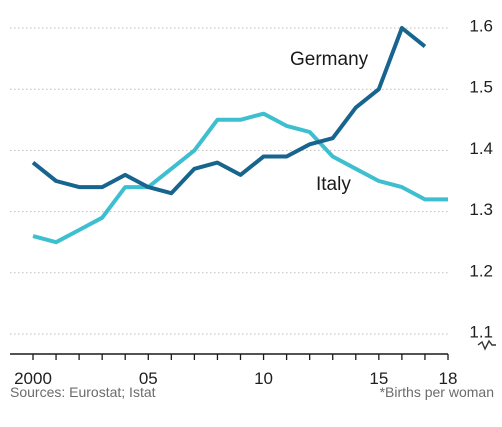 The width and height of the screenshot is (502, 427). What do you see at coordinates (481, 148) in the screenshot?
I see `y-tick-label-3: 1.4` at bounding box center [481, 148].